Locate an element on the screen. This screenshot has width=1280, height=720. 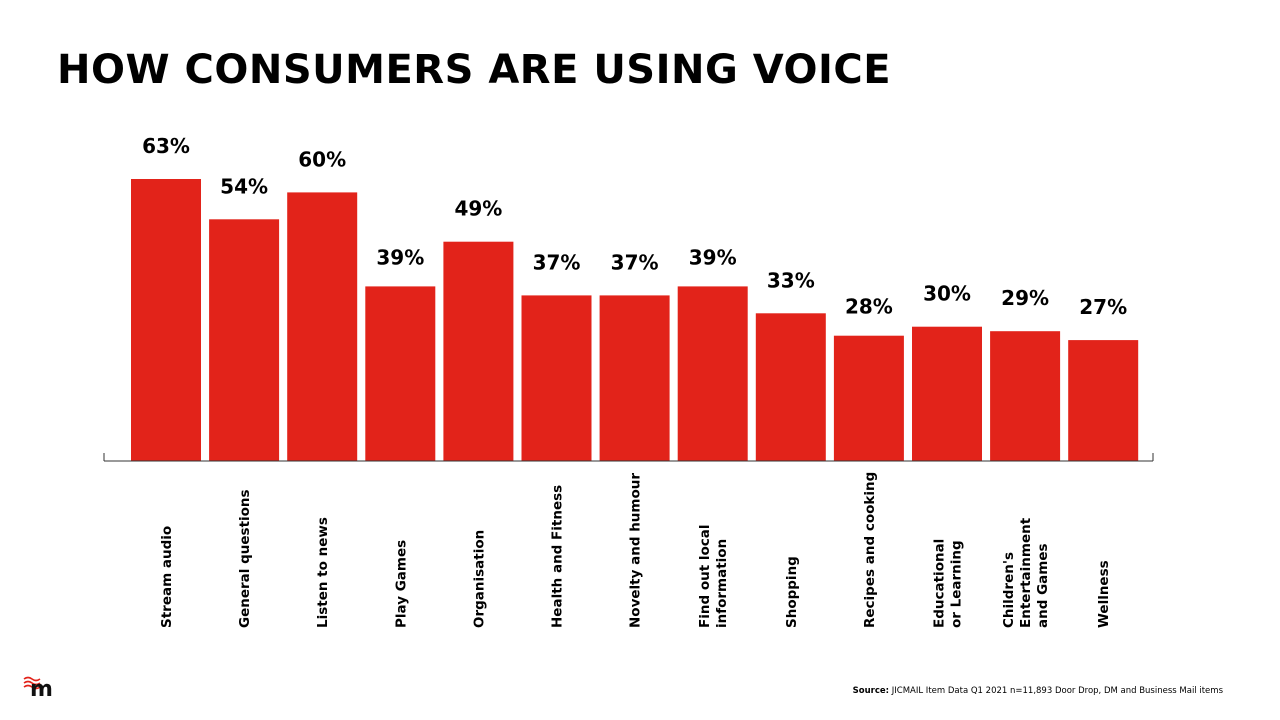
category-label: Organisation is located at coordinates (479, 579).